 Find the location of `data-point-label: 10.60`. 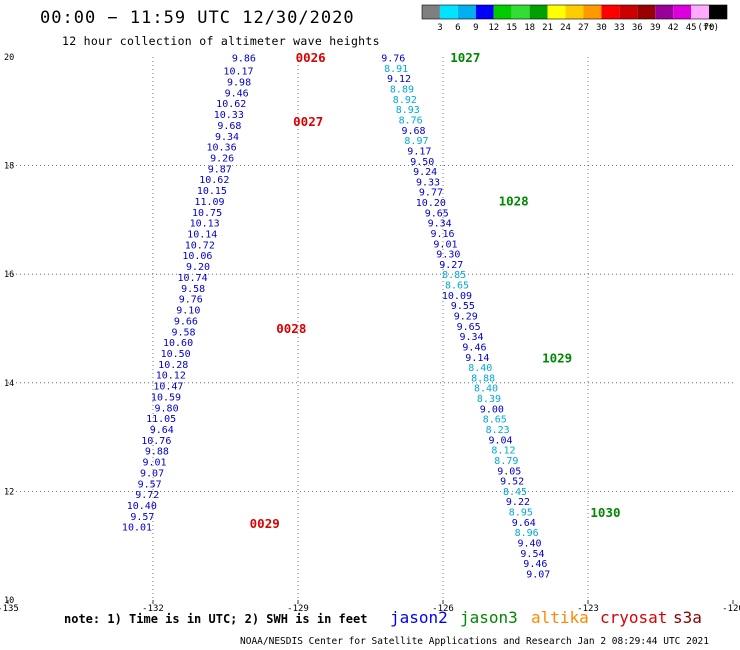

data-point-label: 10.60 is located at coordinates (178, 343).